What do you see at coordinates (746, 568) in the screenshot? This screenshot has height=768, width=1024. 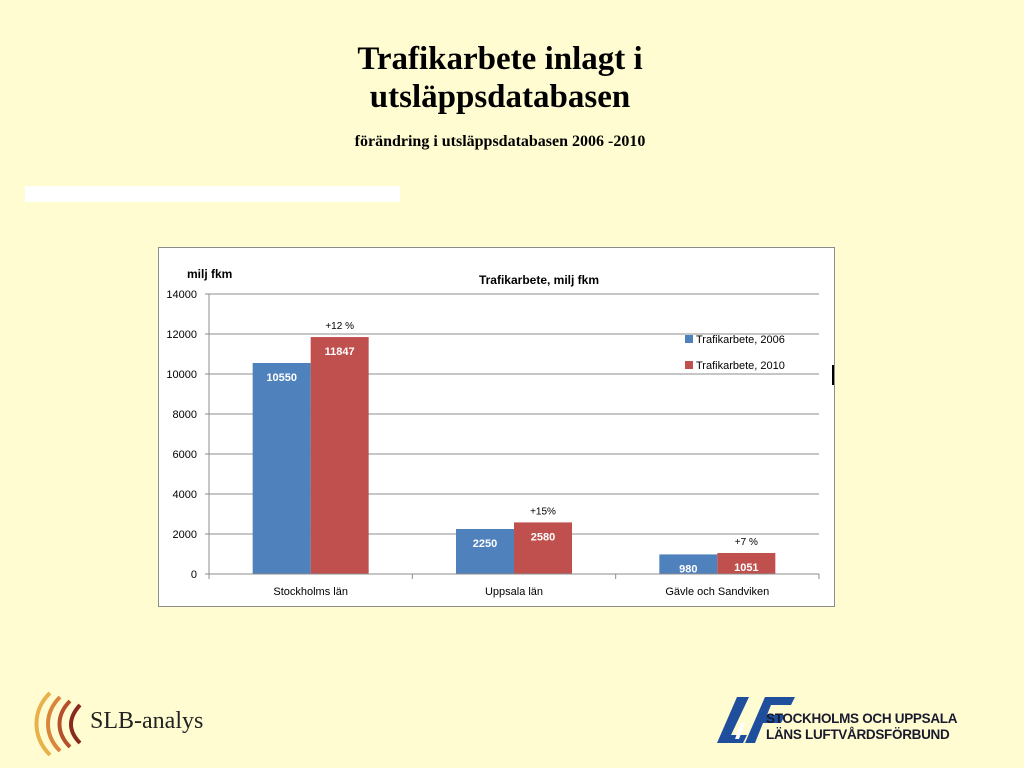 I see `data-label: 1051` at bounding box center [746, 568].